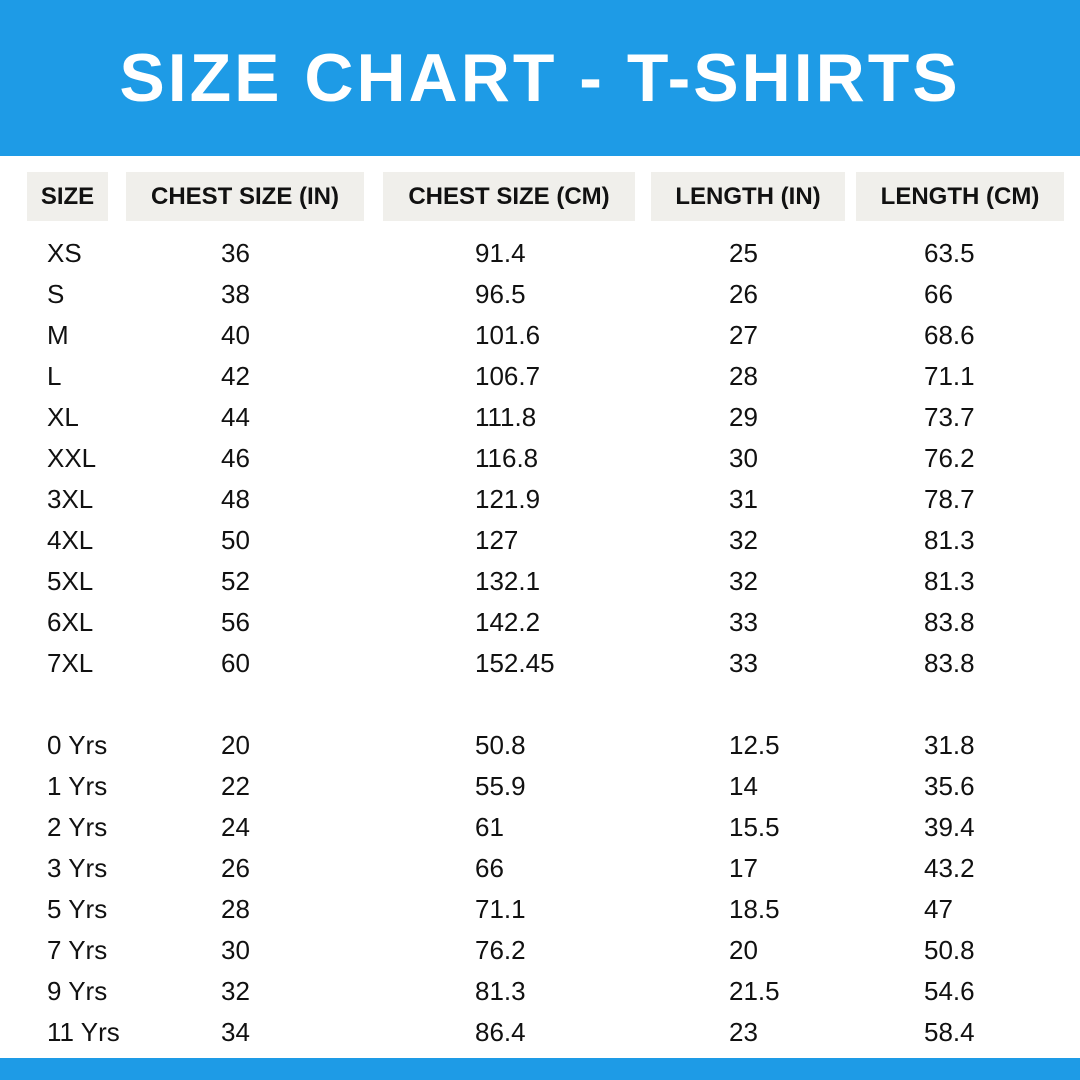 This screenshot has height=1080, width=1080. Describe the element at coordinates (235, 827) in the screenshot. I see `cell-chest-in: 24` at that location.